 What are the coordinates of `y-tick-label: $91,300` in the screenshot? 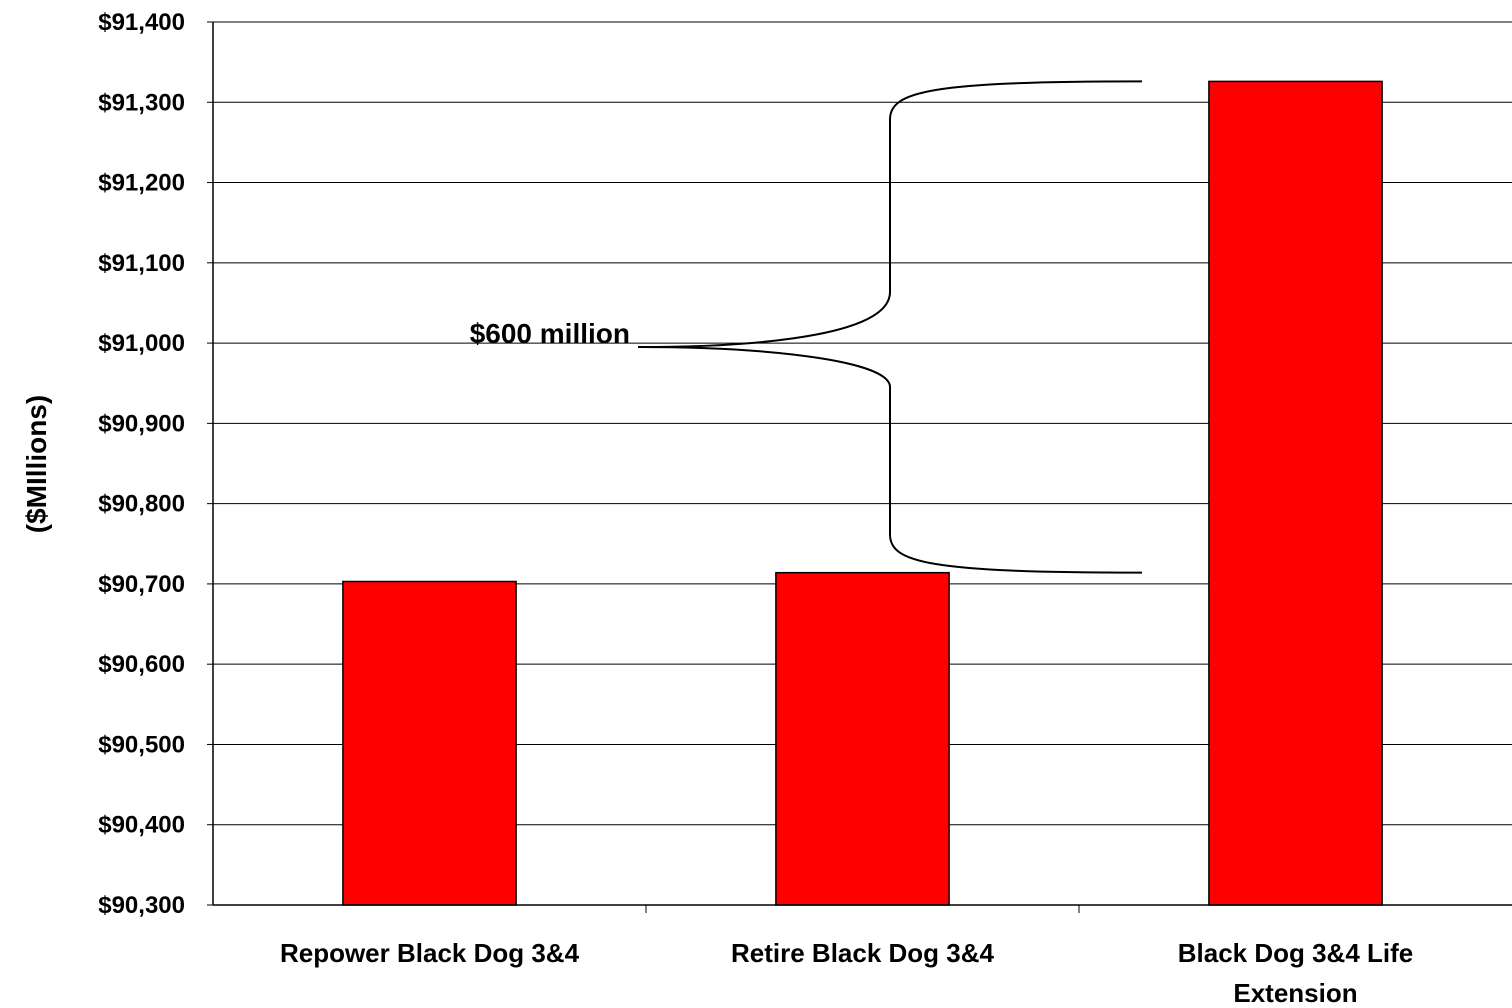 It's located at (141, 102).